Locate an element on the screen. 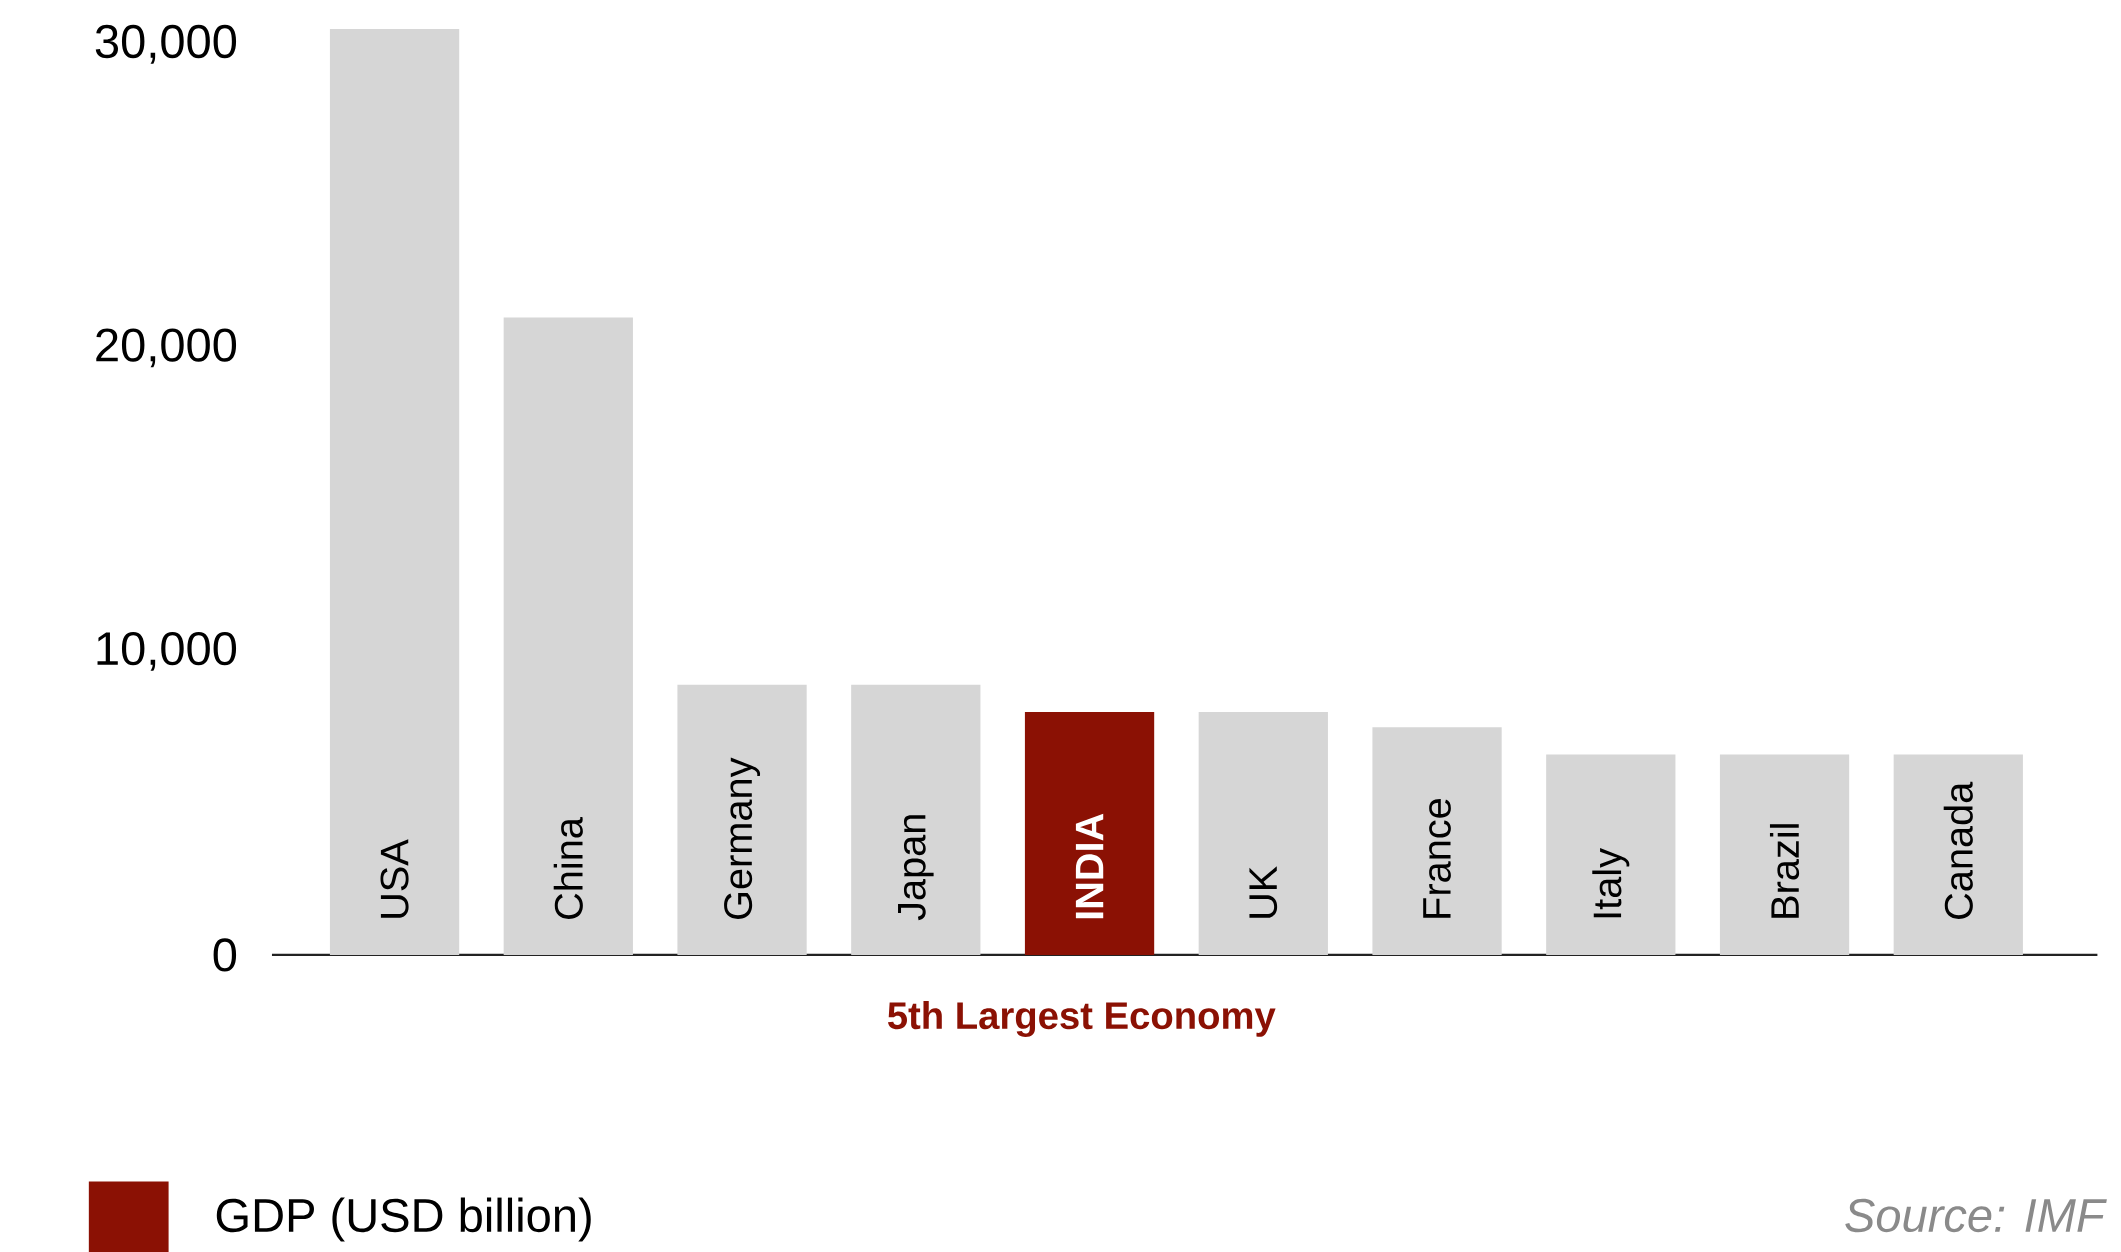 The height and width of the screenshot is (1252, 2121). x-tick-label: UK is located at coordinates (1263, 891).